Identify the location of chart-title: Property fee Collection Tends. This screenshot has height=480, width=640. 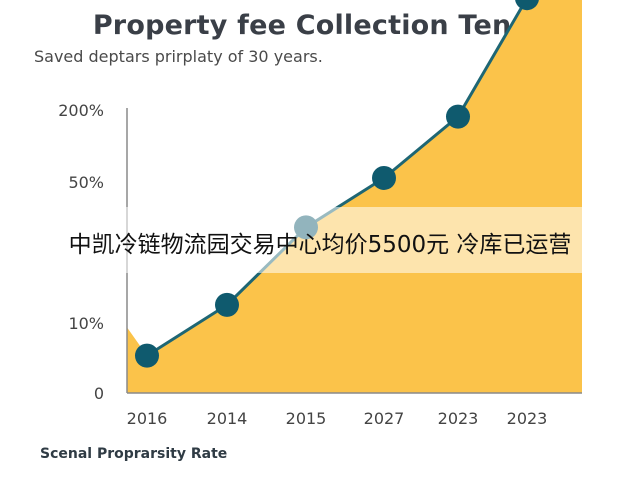
(320, 25).